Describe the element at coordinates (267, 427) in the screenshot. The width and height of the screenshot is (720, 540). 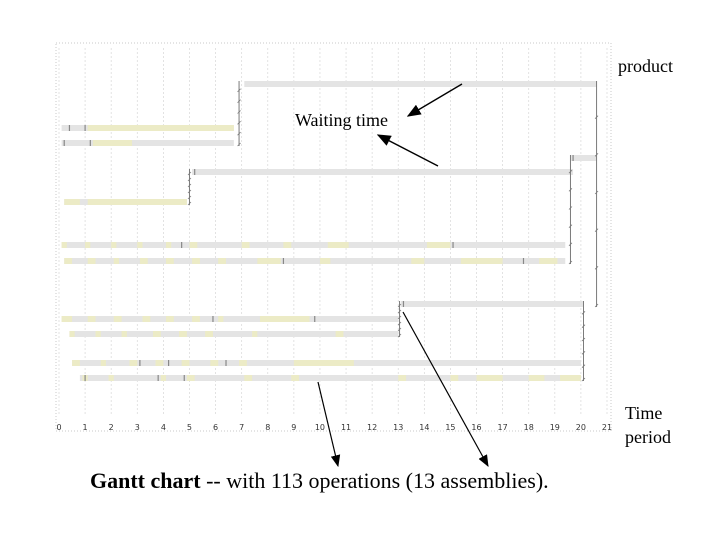
I see `x-tick-label: 8` at that location.